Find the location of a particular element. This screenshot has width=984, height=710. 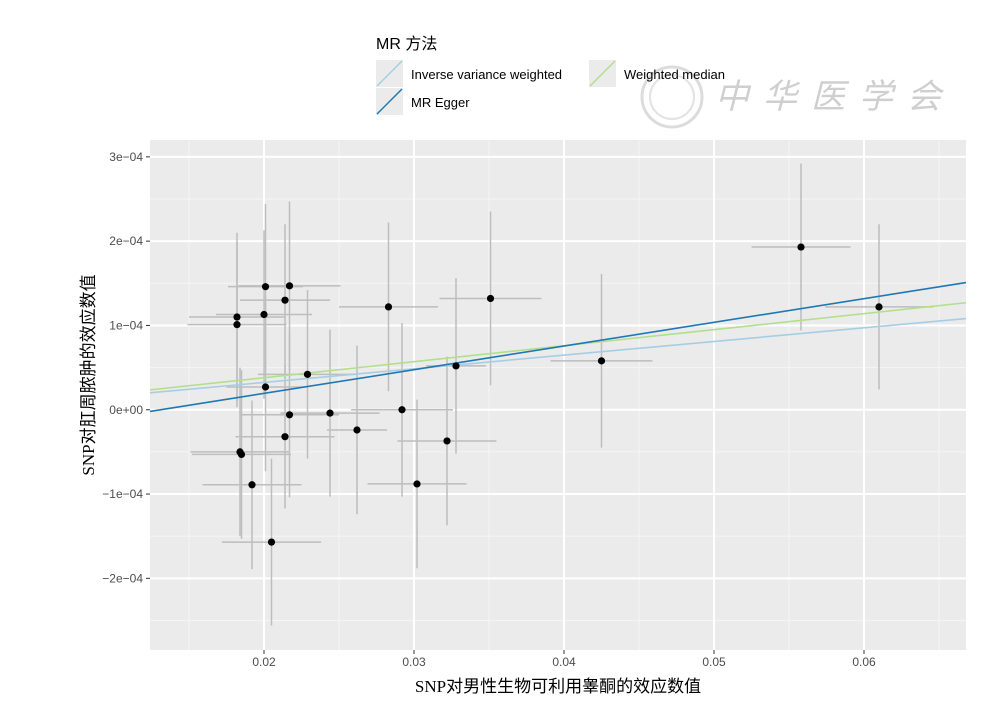

y-tick-label: −2e−04 is located at coordinates (122, 578).